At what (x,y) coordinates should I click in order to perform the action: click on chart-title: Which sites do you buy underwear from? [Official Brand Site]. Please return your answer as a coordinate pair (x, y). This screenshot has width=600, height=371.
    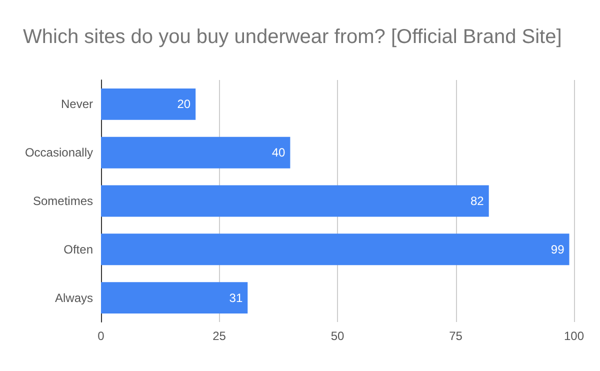
    Looking at the image, I should click on (292, 37).